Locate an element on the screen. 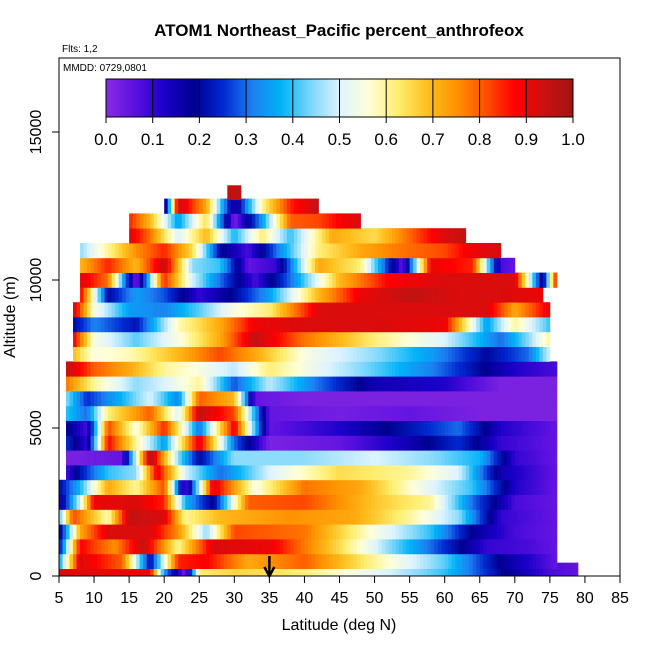 The width and height of the screenshot is (650, 650). colorbar-tick-label: 0.3 is located at coordinates (246, 139).